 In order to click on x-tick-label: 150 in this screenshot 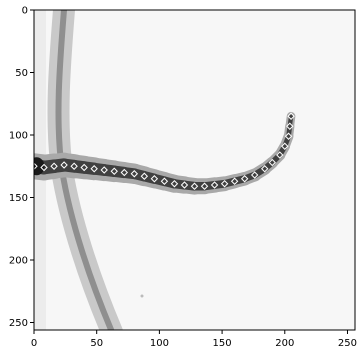, I will do `click(222, 343)`.